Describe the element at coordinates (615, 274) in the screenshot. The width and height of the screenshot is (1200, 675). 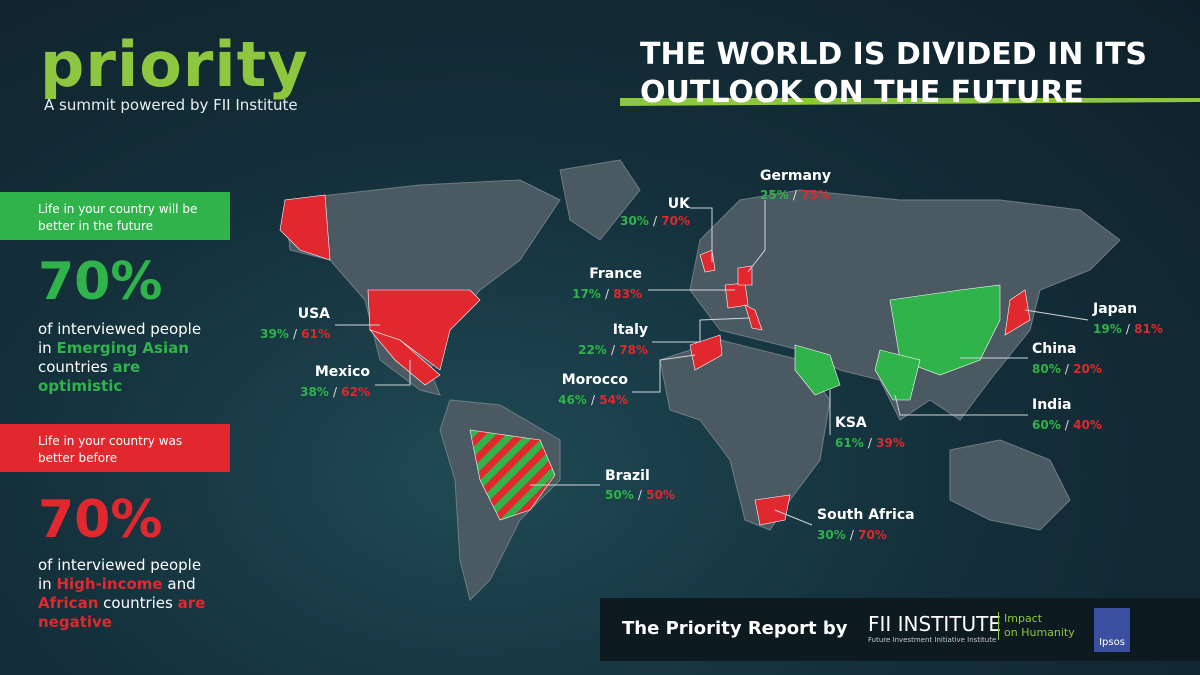
I see `country-name: France` at that location.